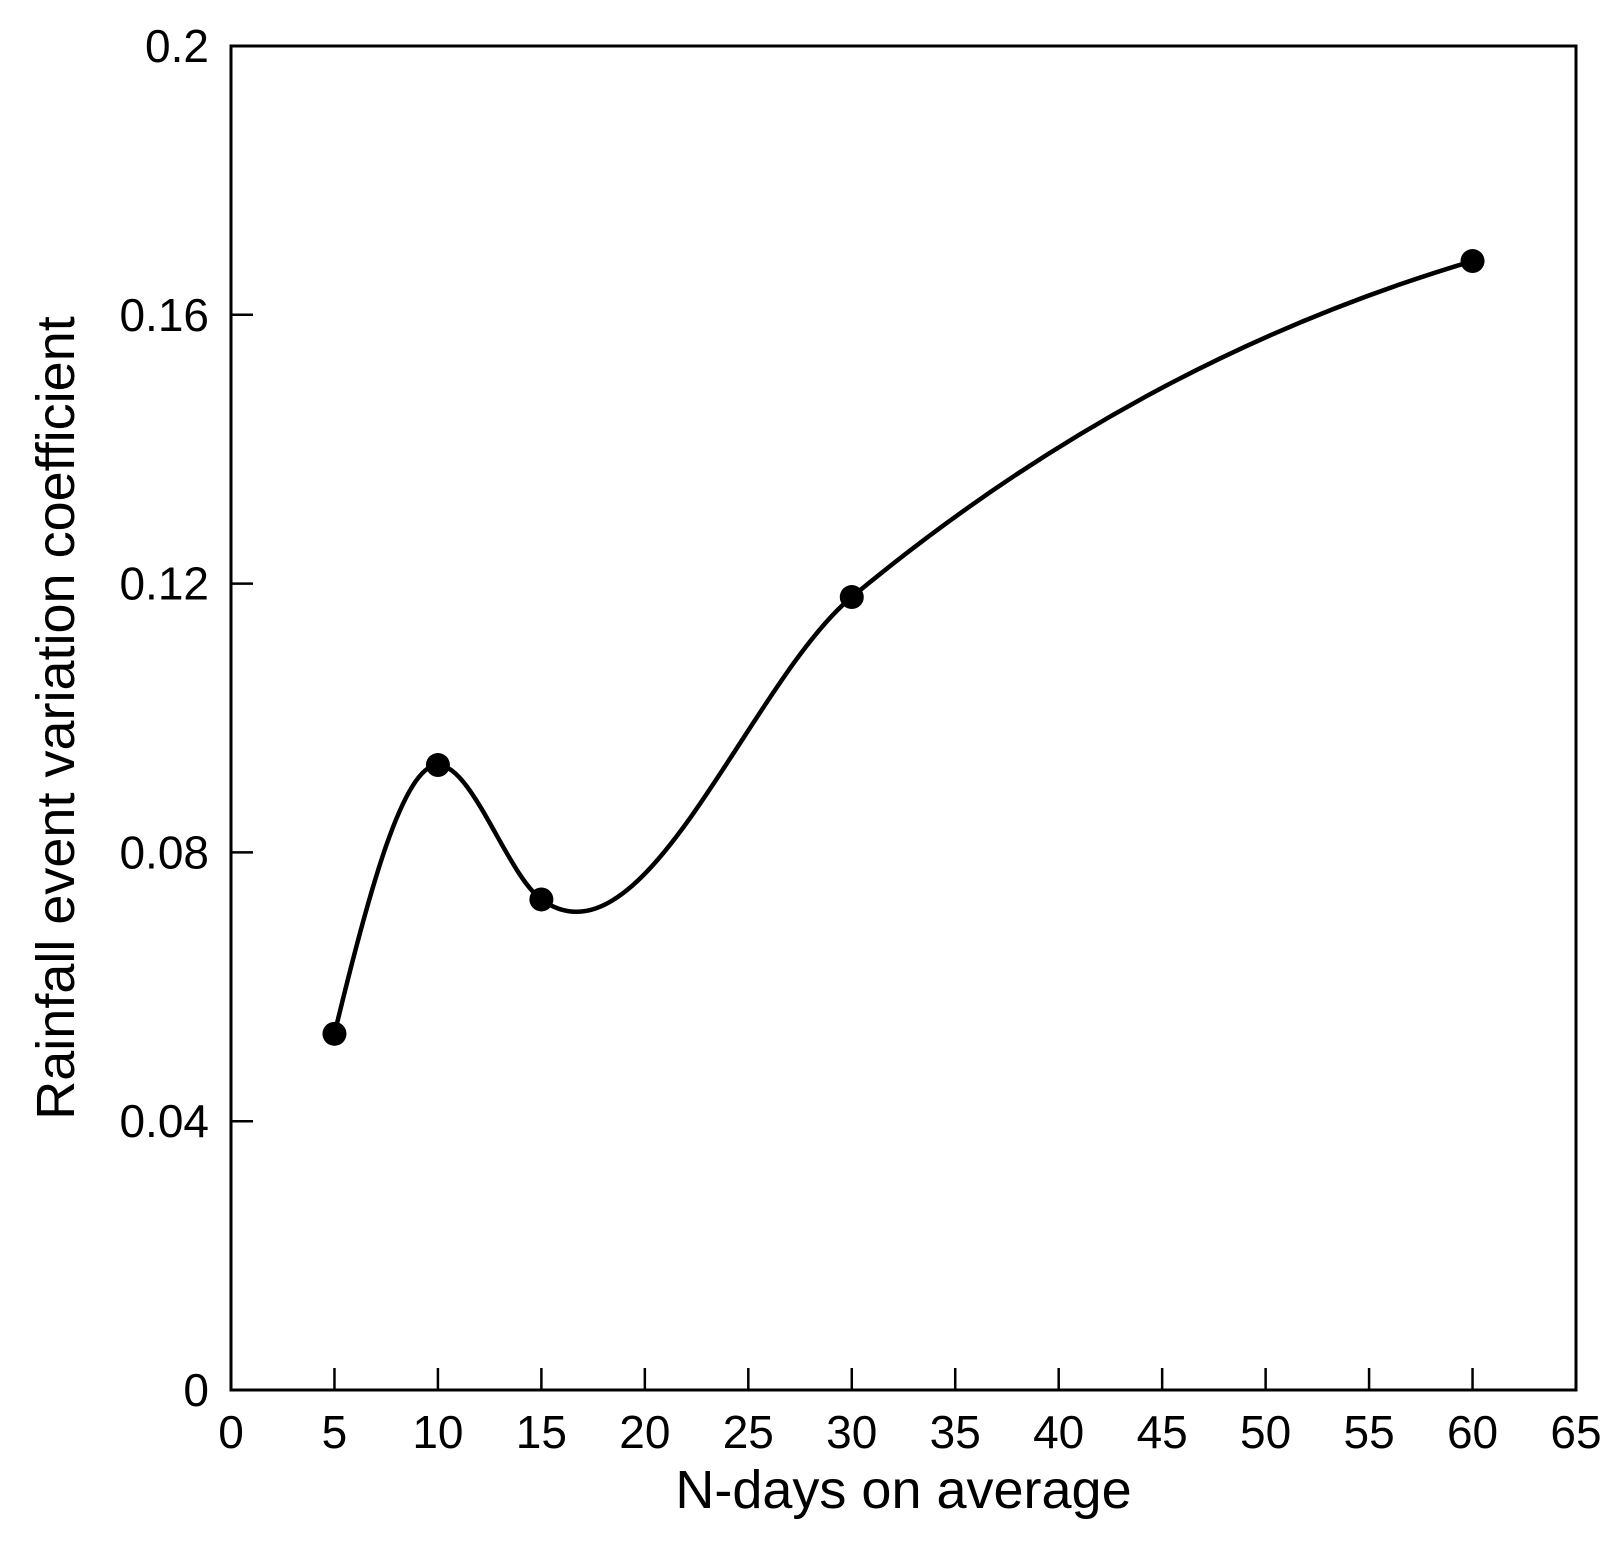 The height and width of the screenshot is (1563, 1618). I want to click on x-tick-label: 45, so click(1162, 1432).